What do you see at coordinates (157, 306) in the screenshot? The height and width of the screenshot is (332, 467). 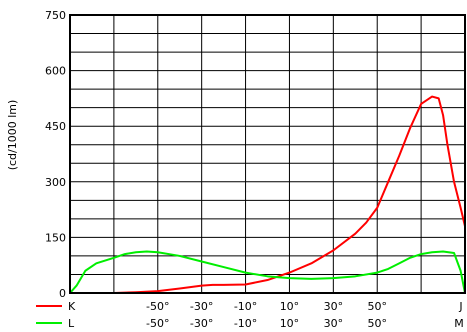 I see `x-tick-label-row1: -50°` at bounding box center [157, 306].